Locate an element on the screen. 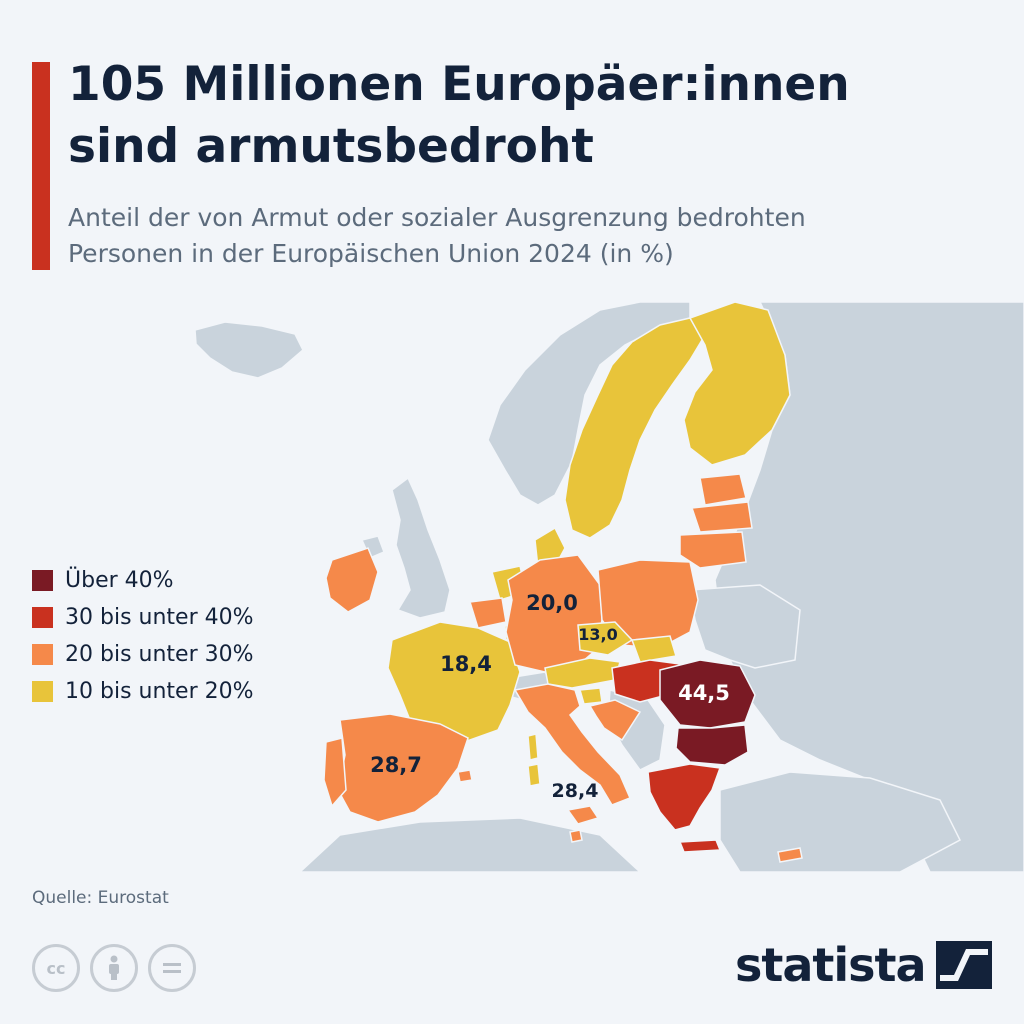  romania-shape is located at coordinates (707, 694).